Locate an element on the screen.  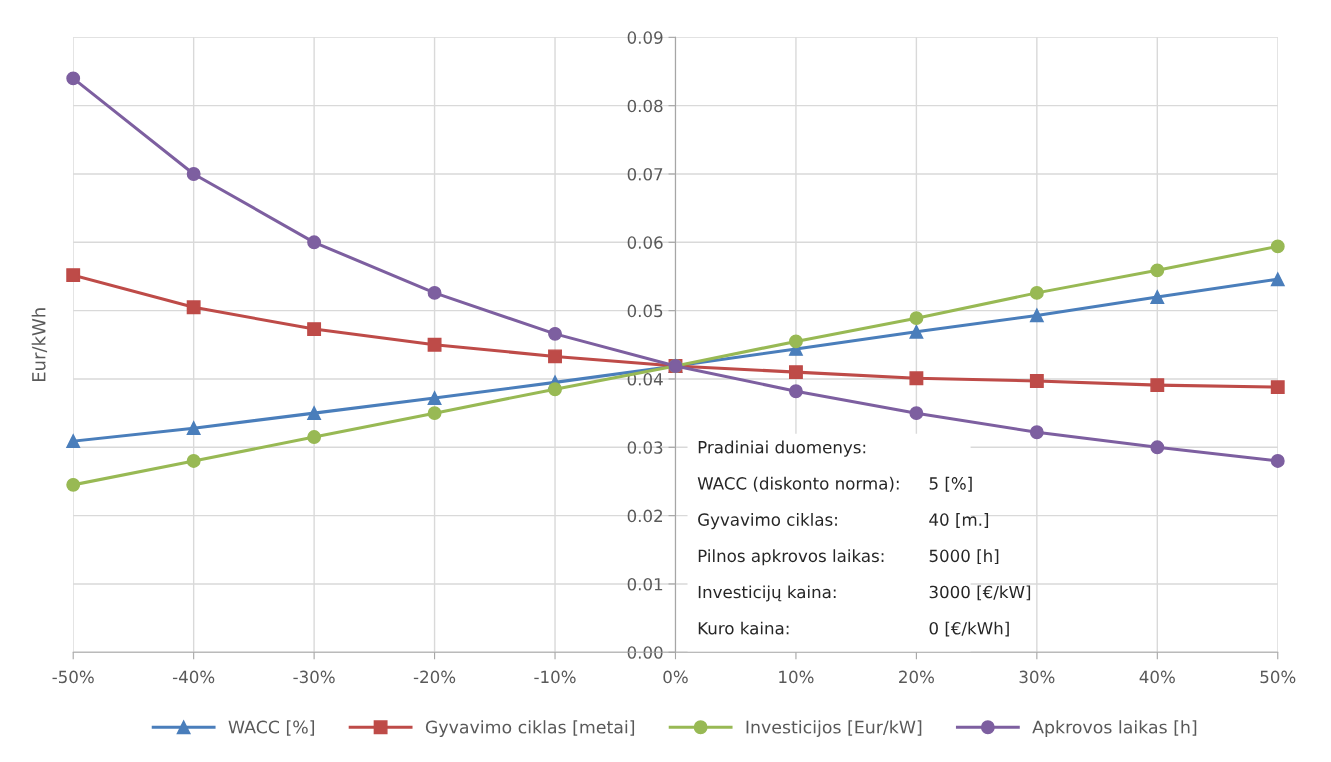
legend-label: Investicijos [Eur/kW] is located at coordinates (834, 728).